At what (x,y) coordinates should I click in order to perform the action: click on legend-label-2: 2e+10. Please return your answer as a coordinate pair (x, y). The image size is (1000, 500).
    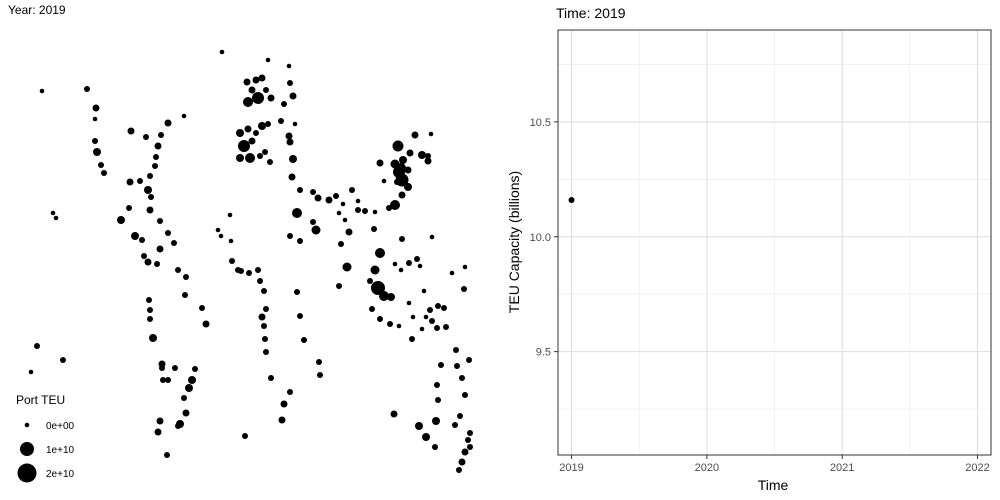
    Looking at the image, I should click on (60, 474).